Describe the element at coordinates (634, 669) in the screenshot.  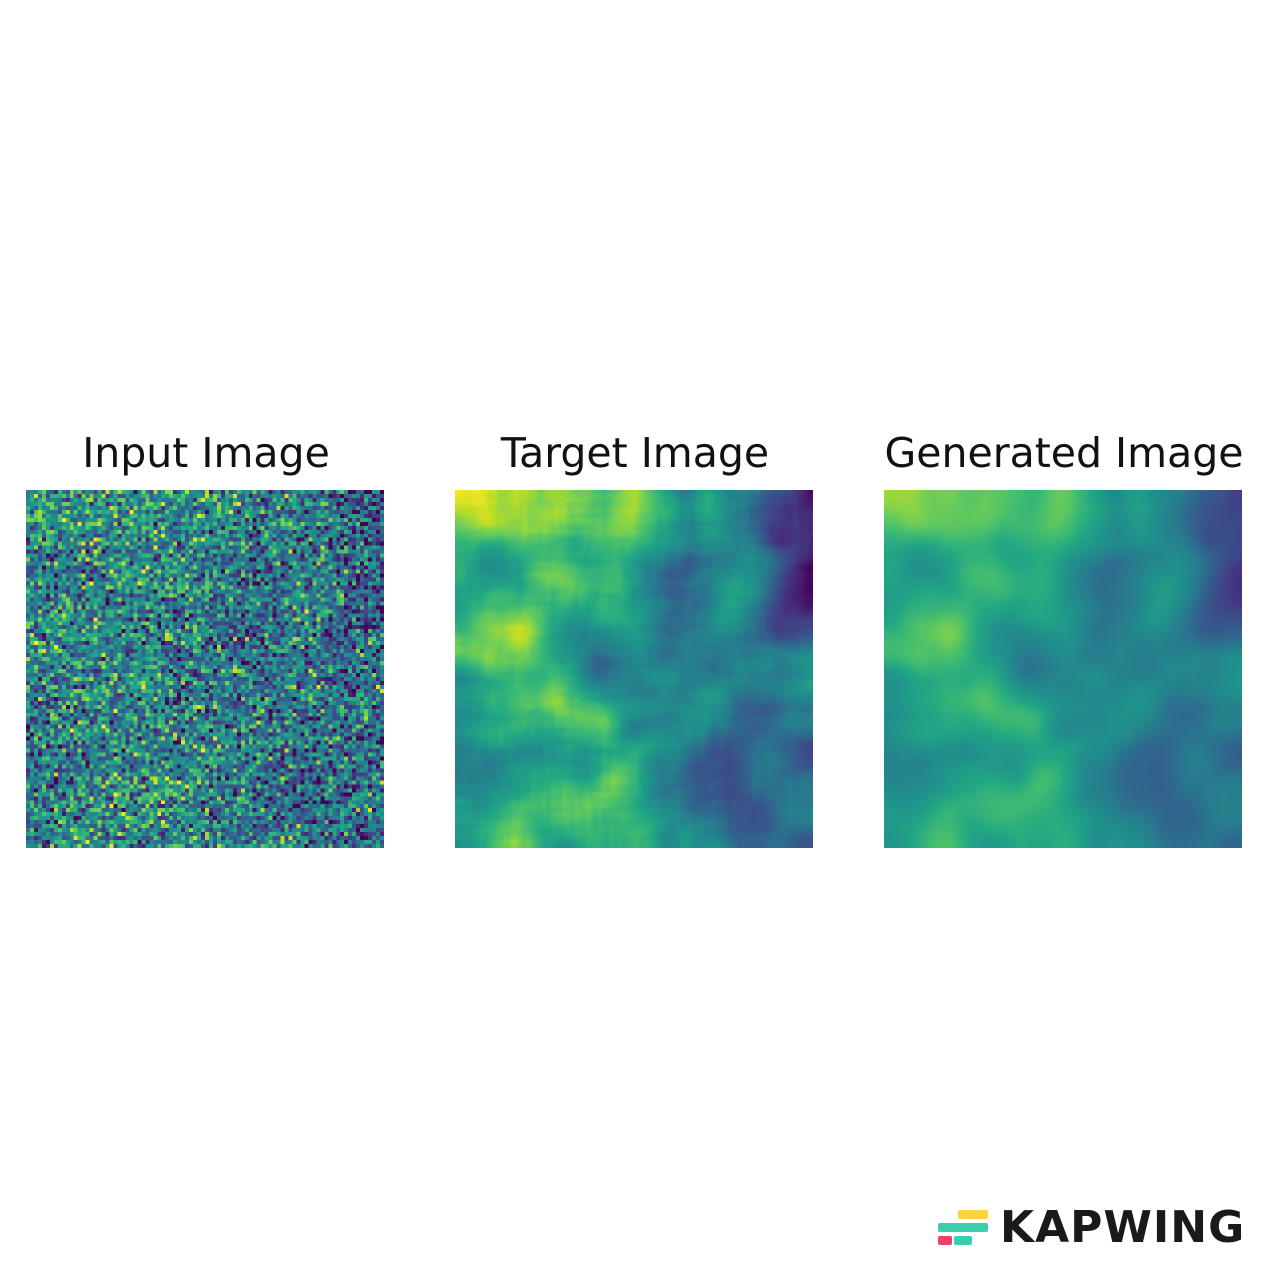
I see `target-image-heatmap` at that location.